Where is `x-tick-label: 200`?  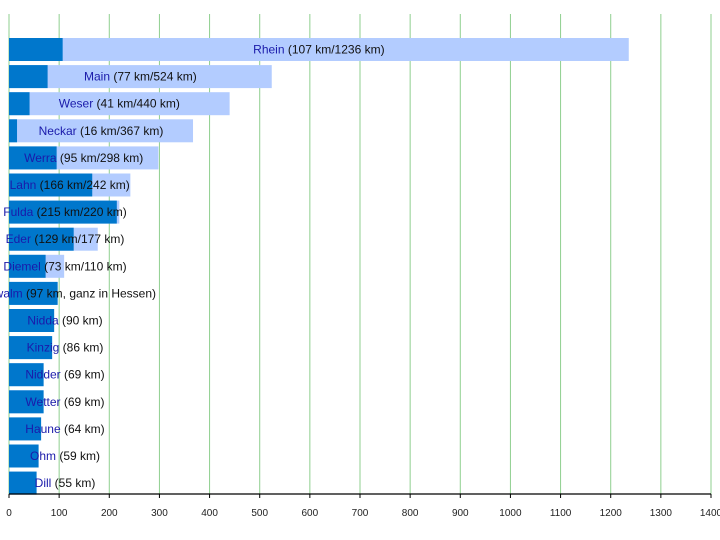
x-tick-label: 200 is located at coordinates (109, 513).